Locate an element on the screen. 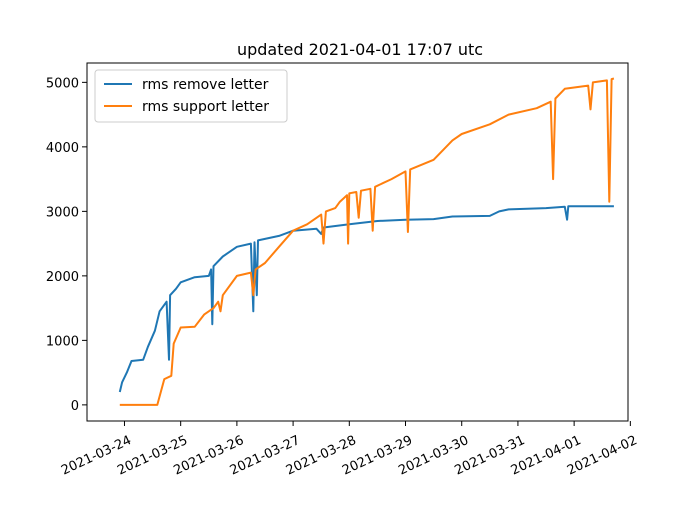  legend-label-remove: rms remove letter is located at coordinates (205, 85).